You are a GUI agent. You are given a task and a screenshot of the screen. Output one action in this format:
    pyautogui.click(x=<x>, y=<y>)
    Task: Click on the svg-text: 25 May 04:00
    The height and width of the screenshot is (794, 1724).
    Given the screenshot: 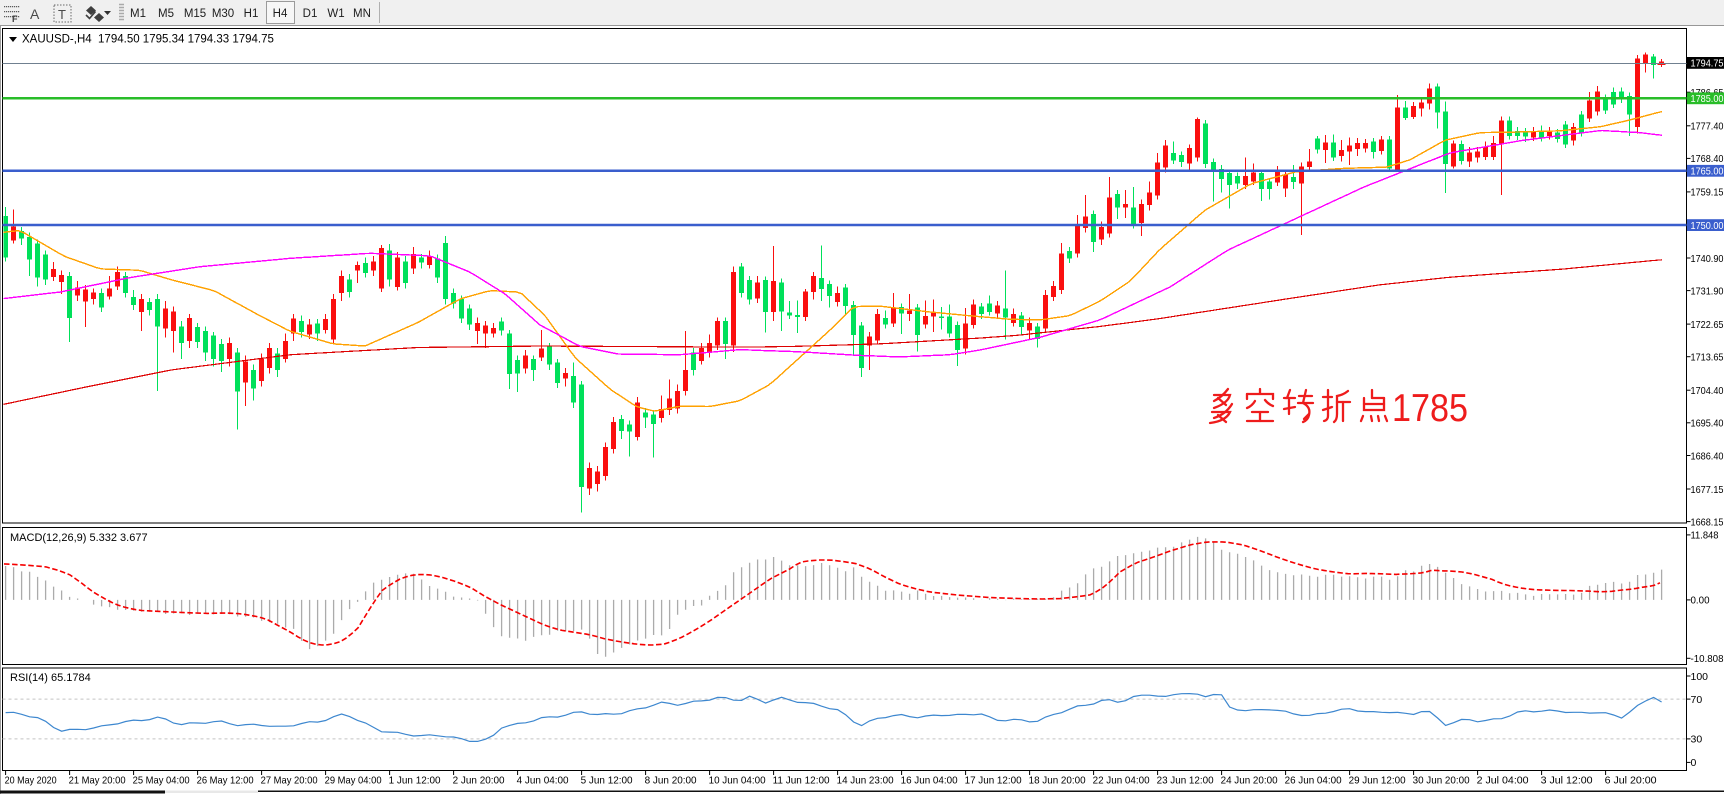 What is the action you would take?
    pyautogui.click(x=161, y=781)
    